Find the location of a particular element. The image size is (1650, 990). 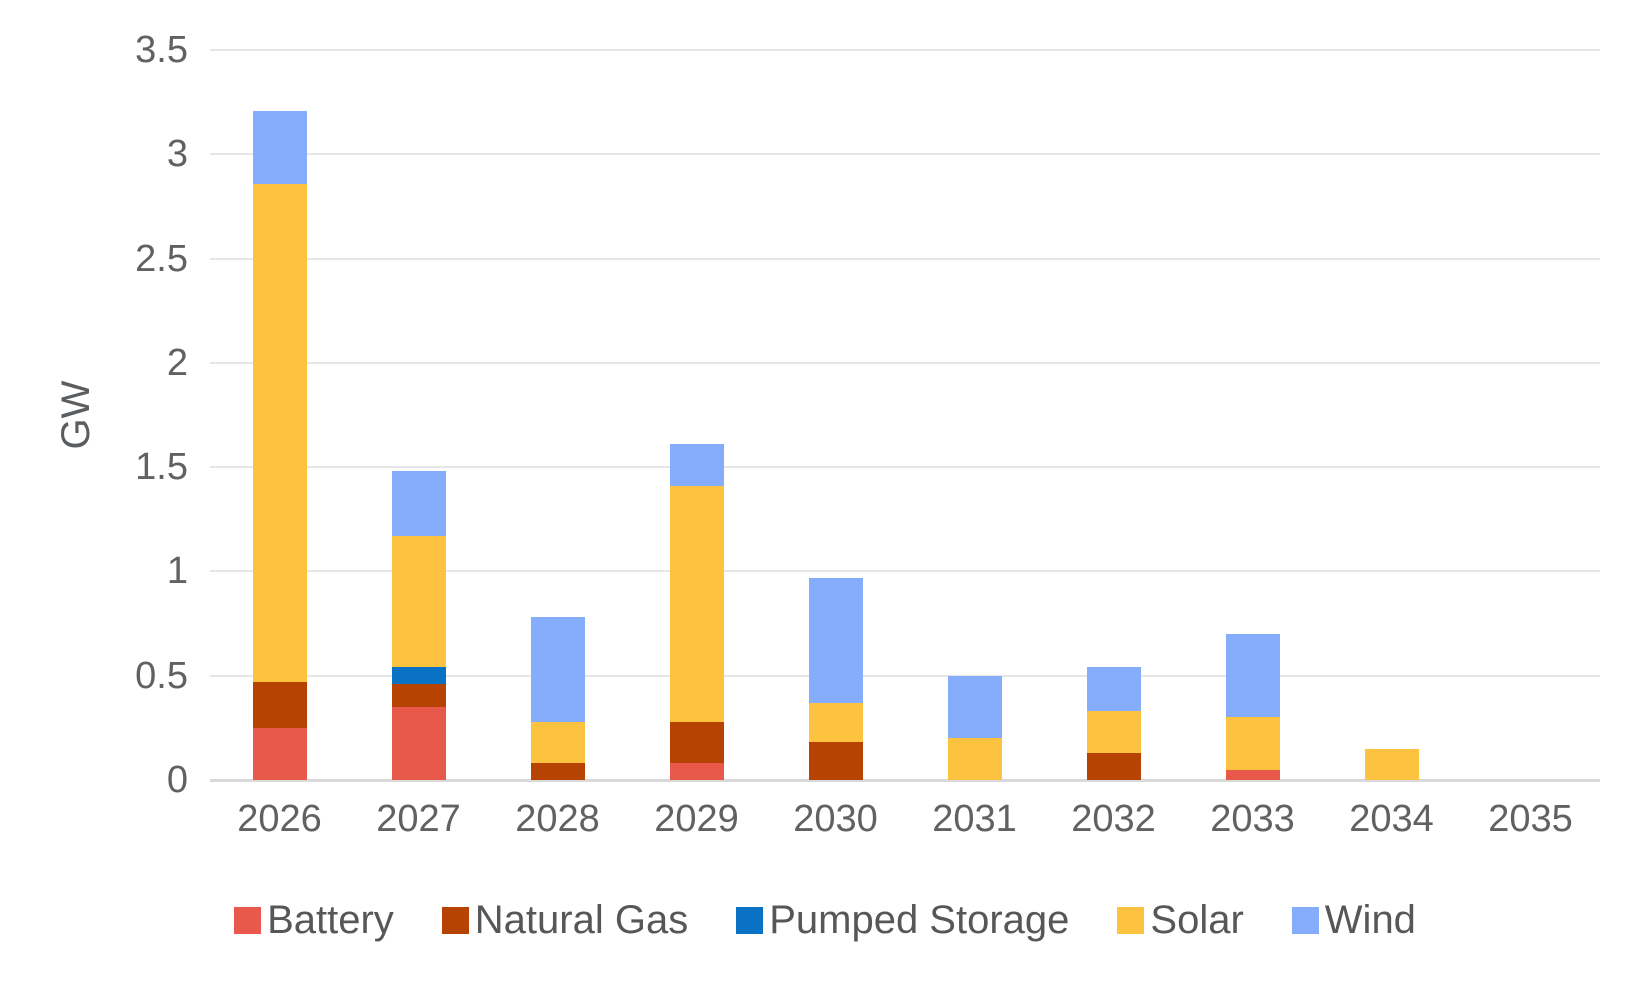

gridline-2.5 is located at coordinates (905, 258).